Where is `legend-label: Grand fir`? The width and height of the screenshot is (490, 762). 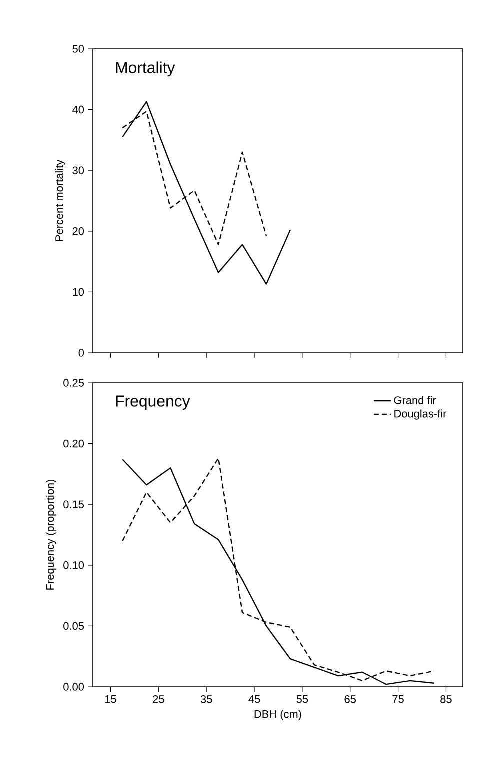
legend-label: Grand fir is located at coordinates (415, 400).